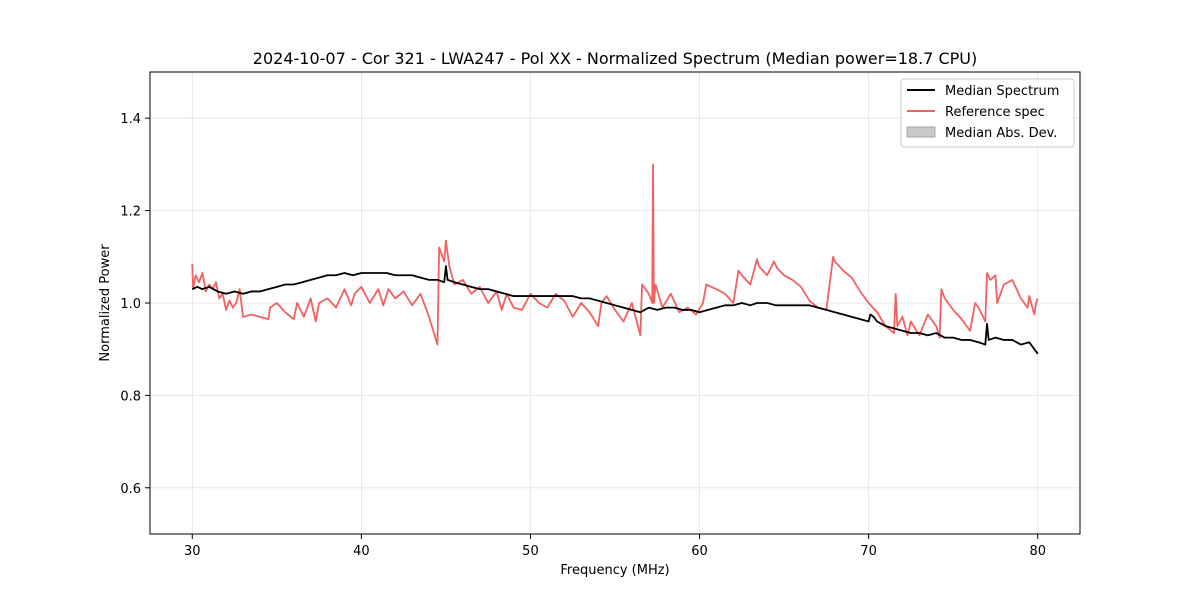 The width and height of the screenshot is (1200, 600). I want to click on x-tick-label: 30, so click(192, 551).